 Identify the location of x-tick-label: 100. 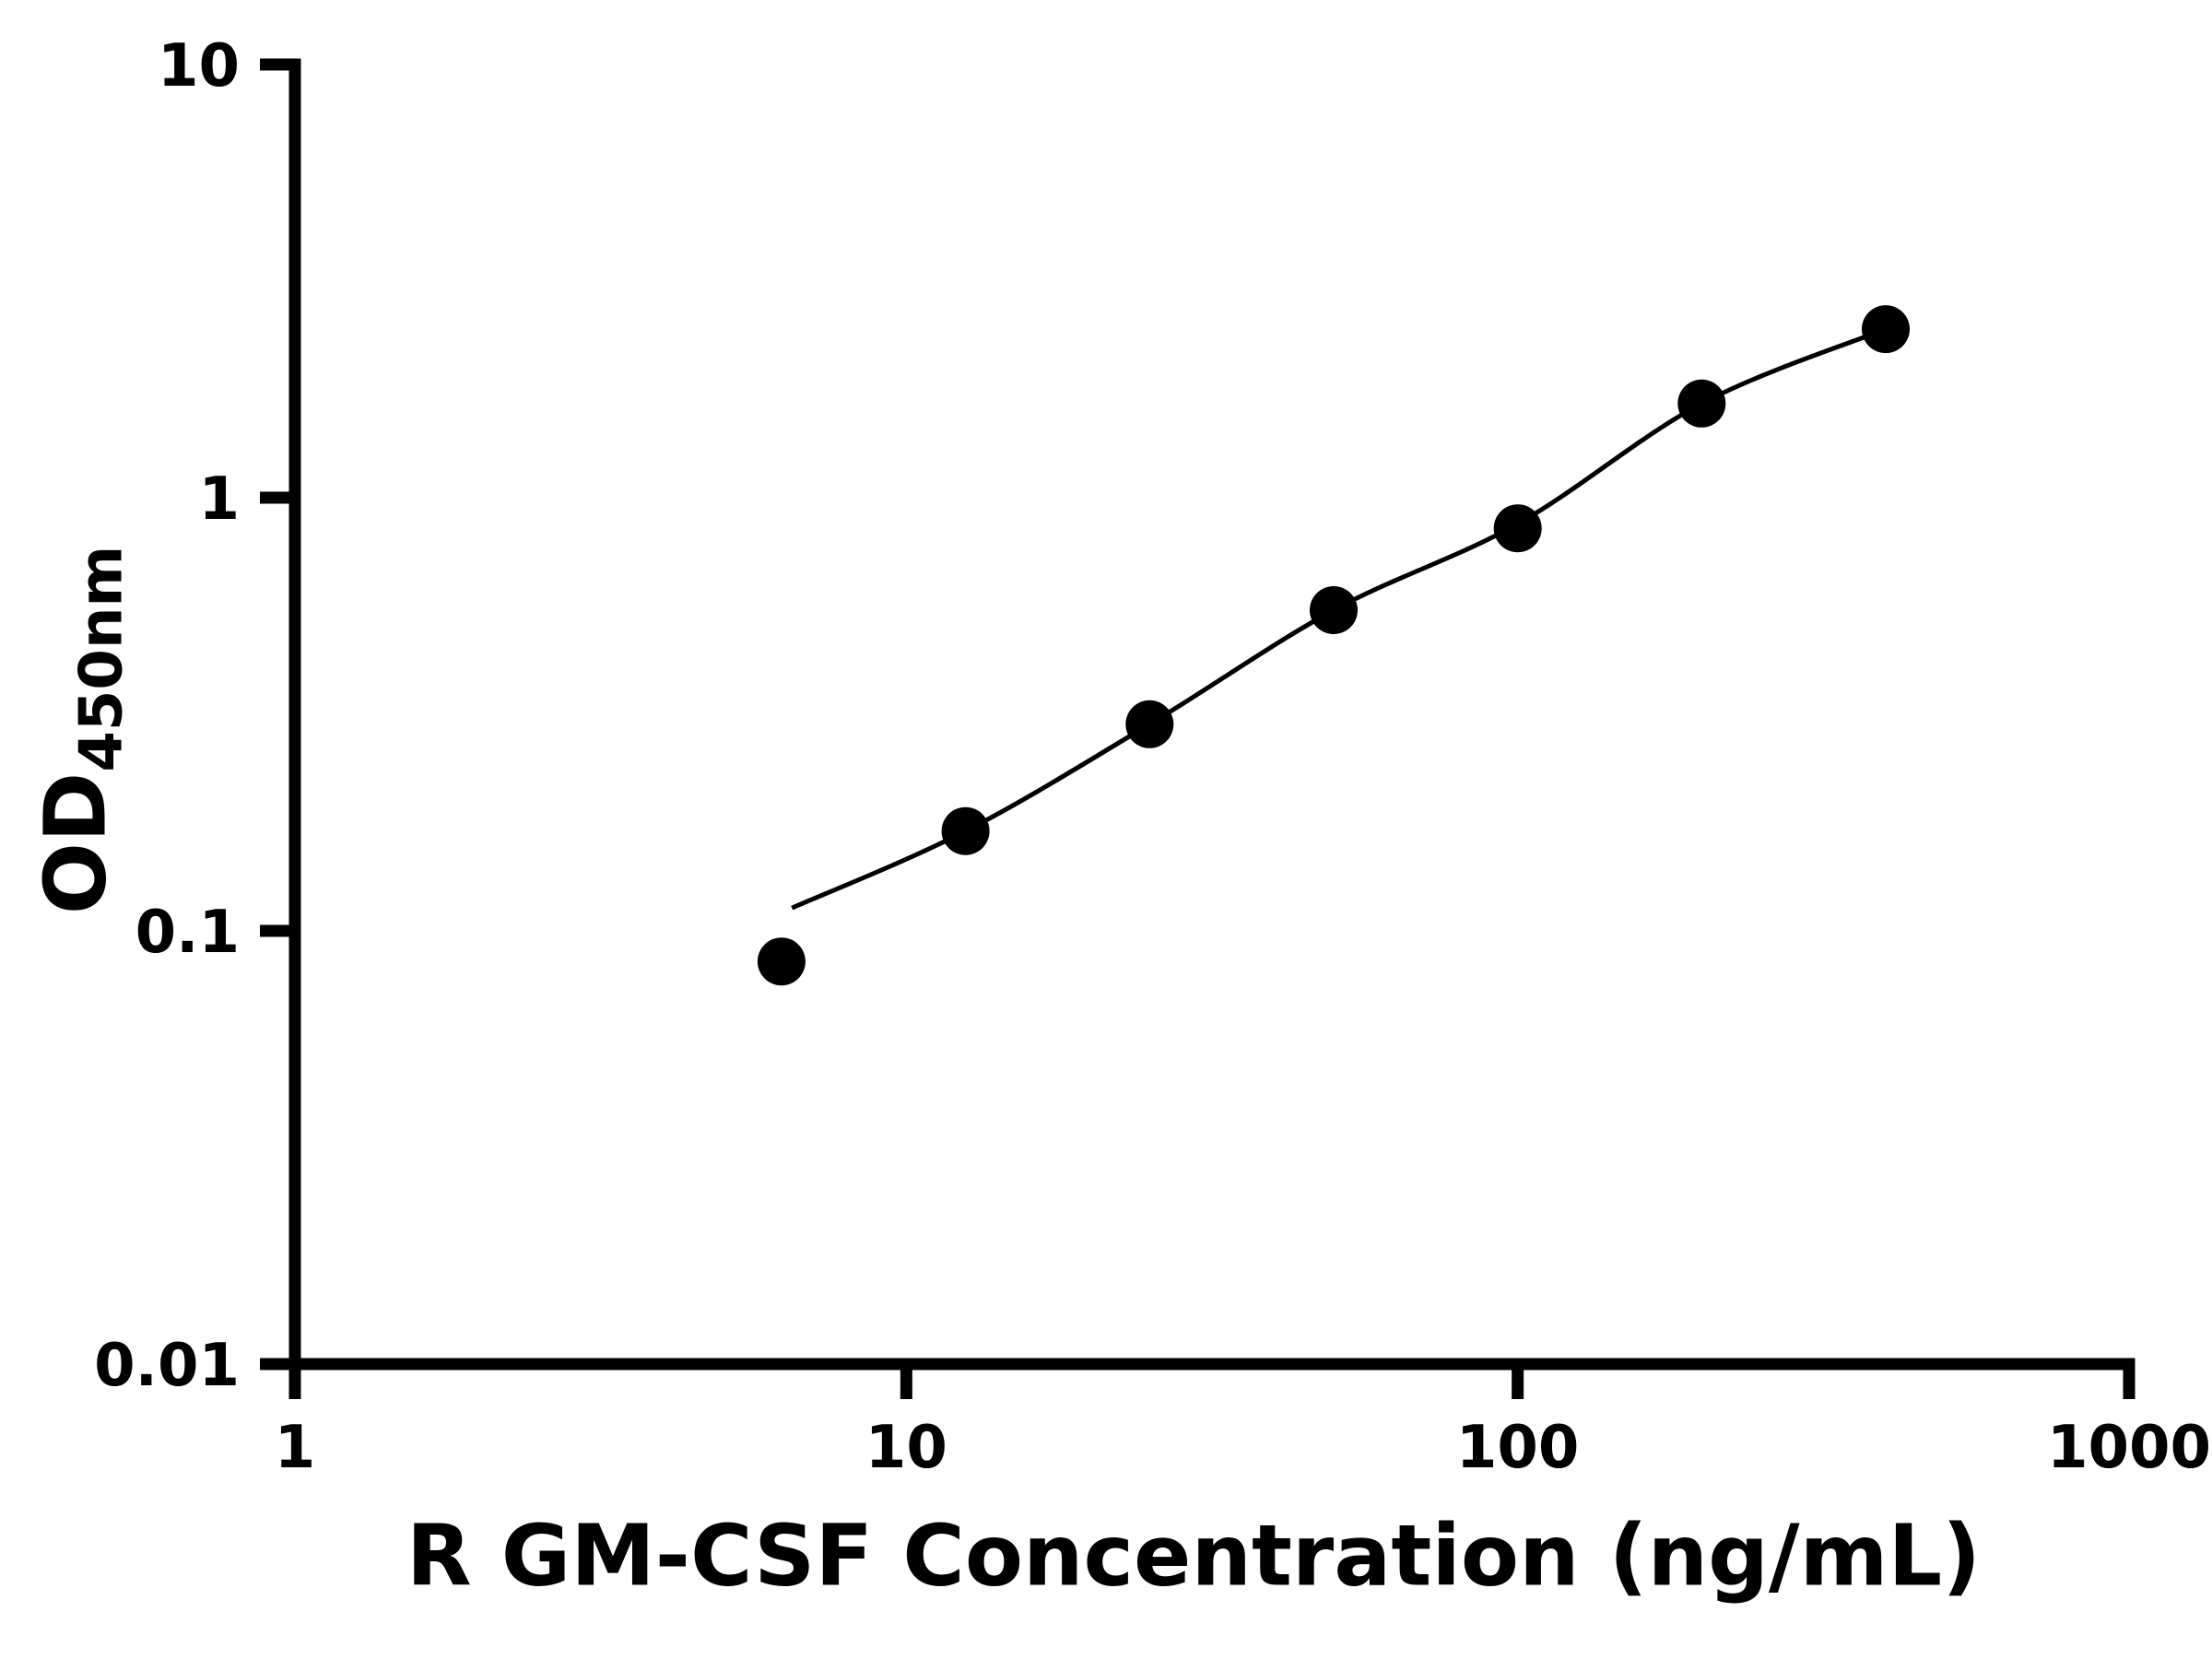
(1518, 1448).